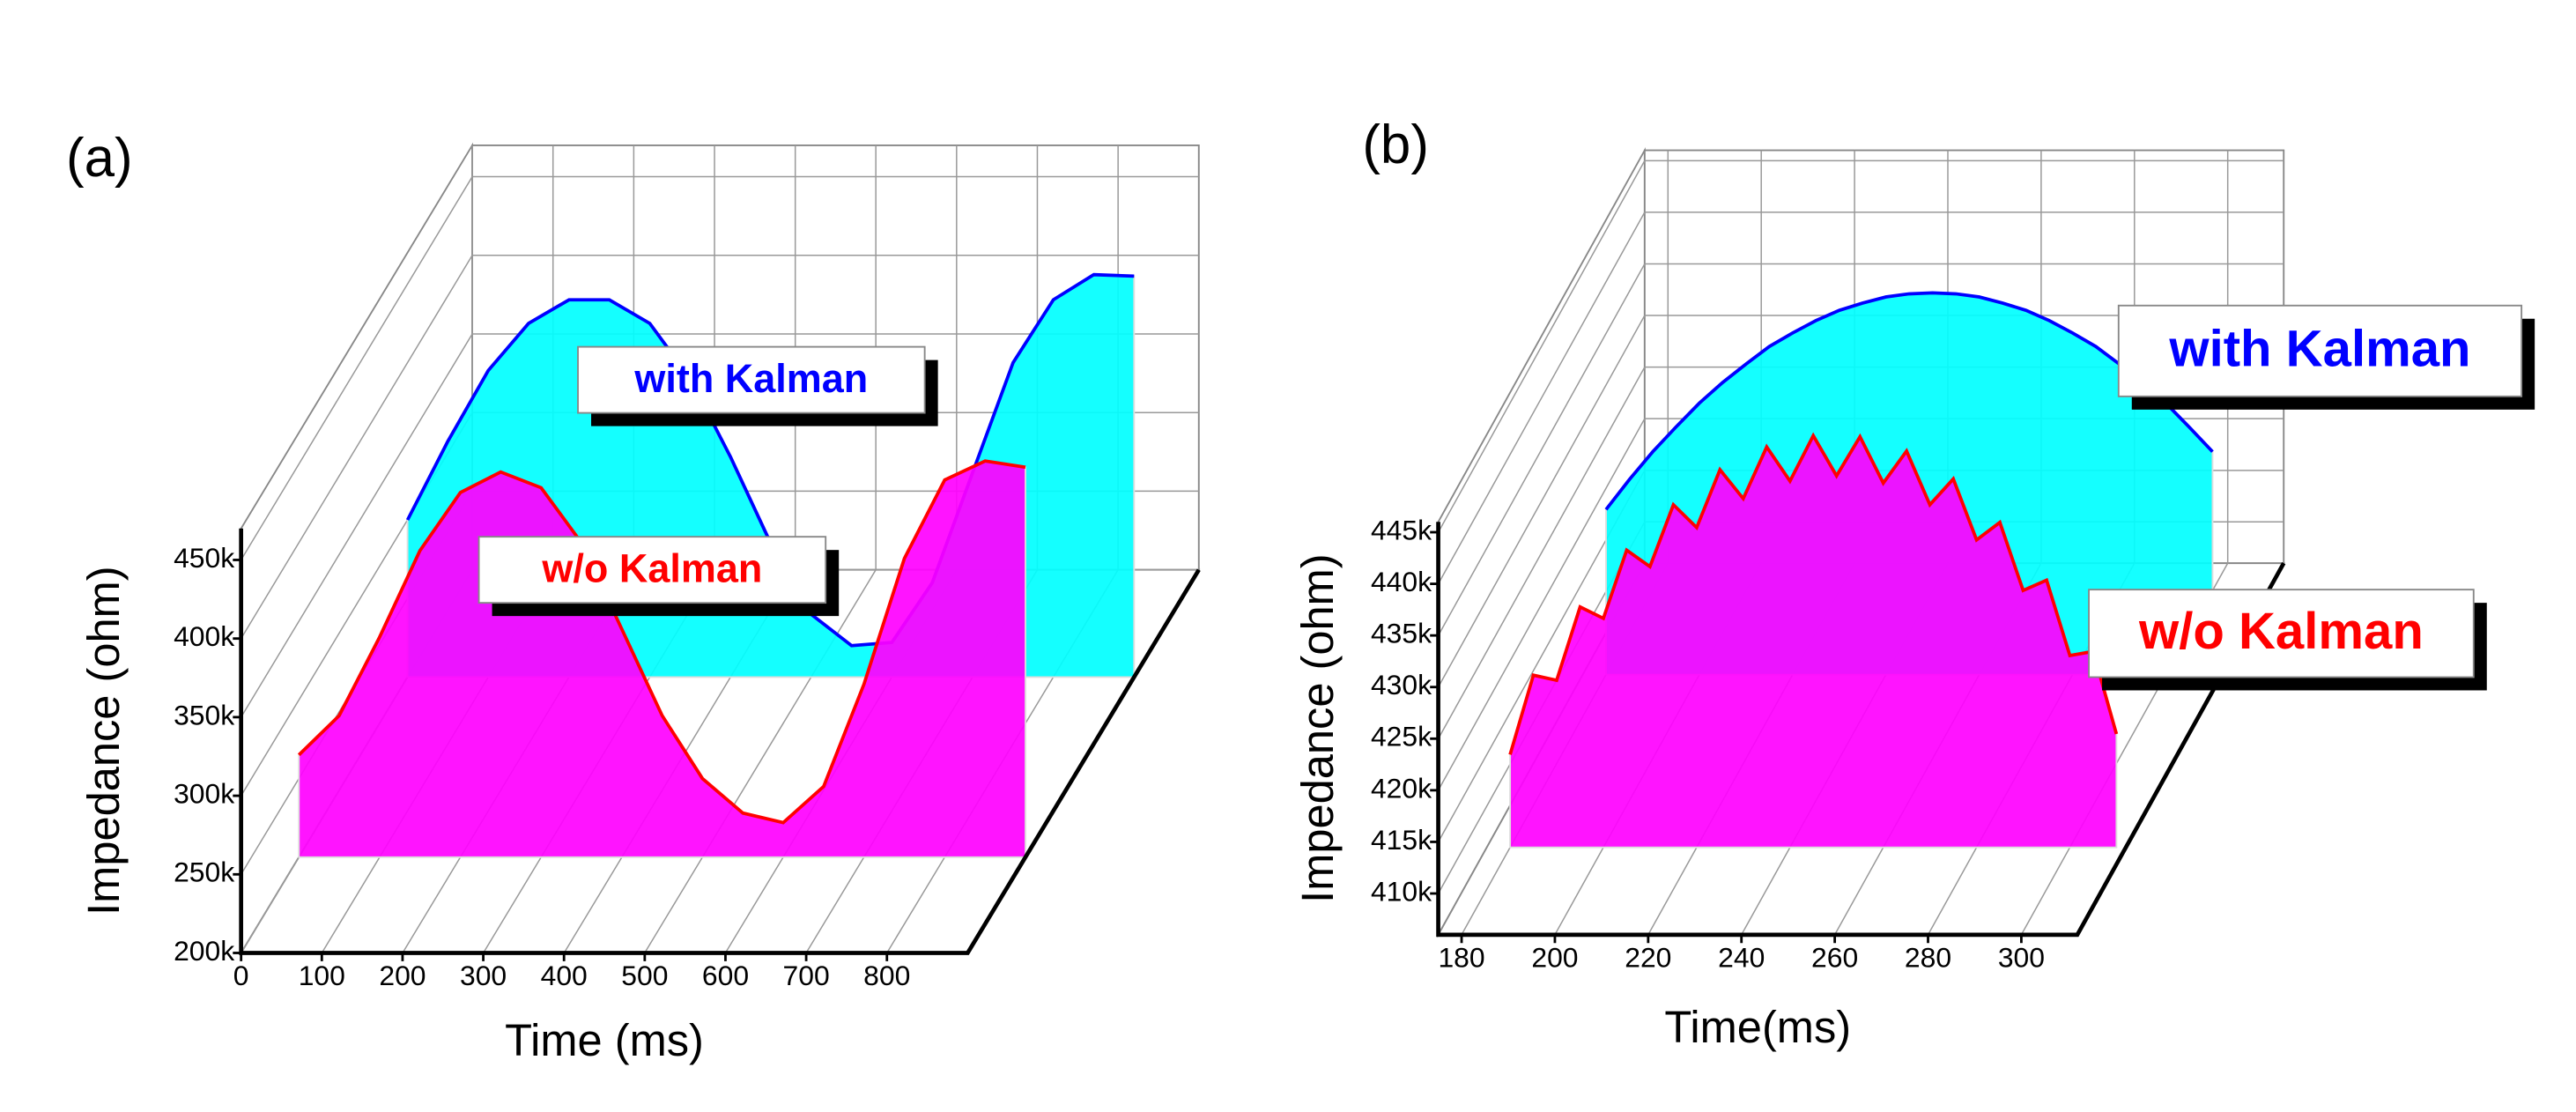 The image size is (2576, 1112). I want to click on x-tick-label: 240, so click(1742, 957).